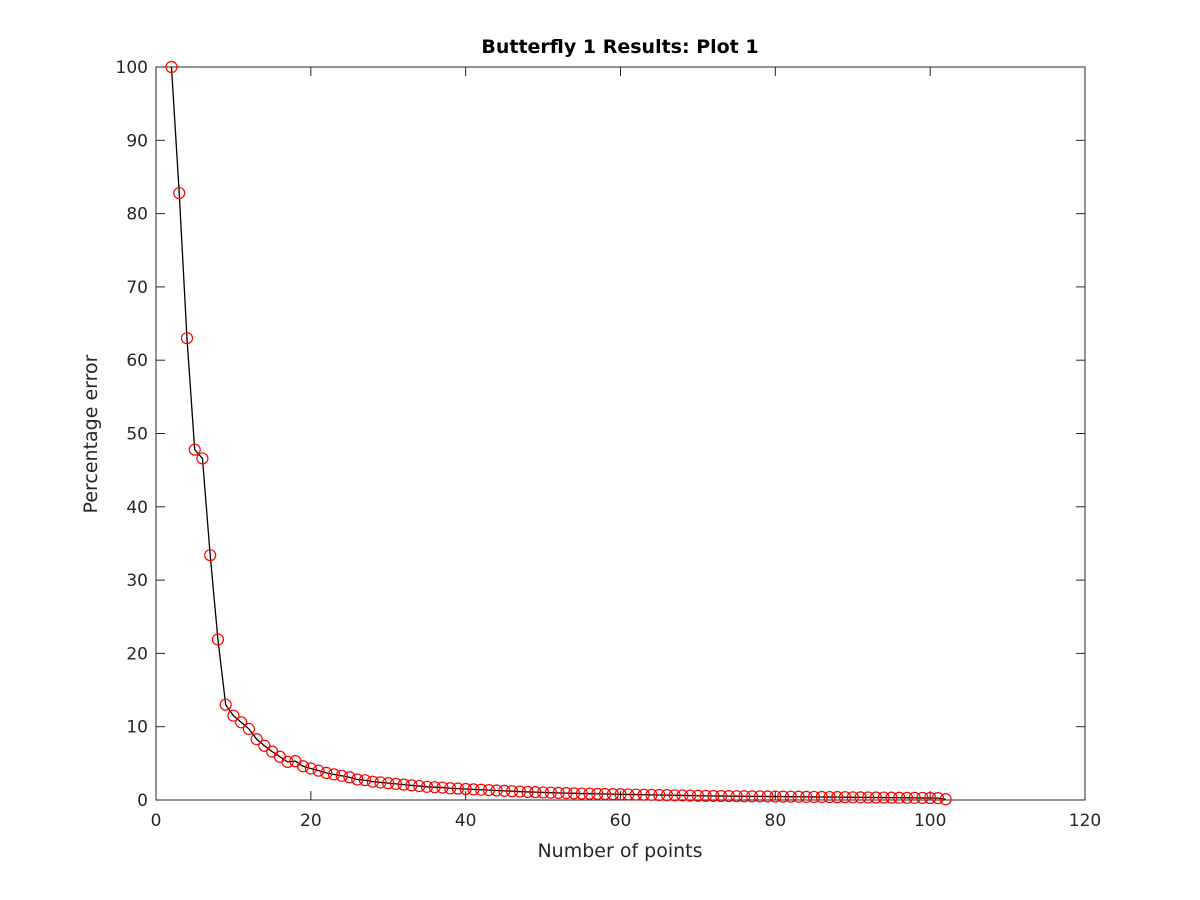 The image size is (1200, 900). What do you see at coordinates (1085, 821) in the screenshot?
I see `x-tick-label: 120` at bounding box center [1085, 821].